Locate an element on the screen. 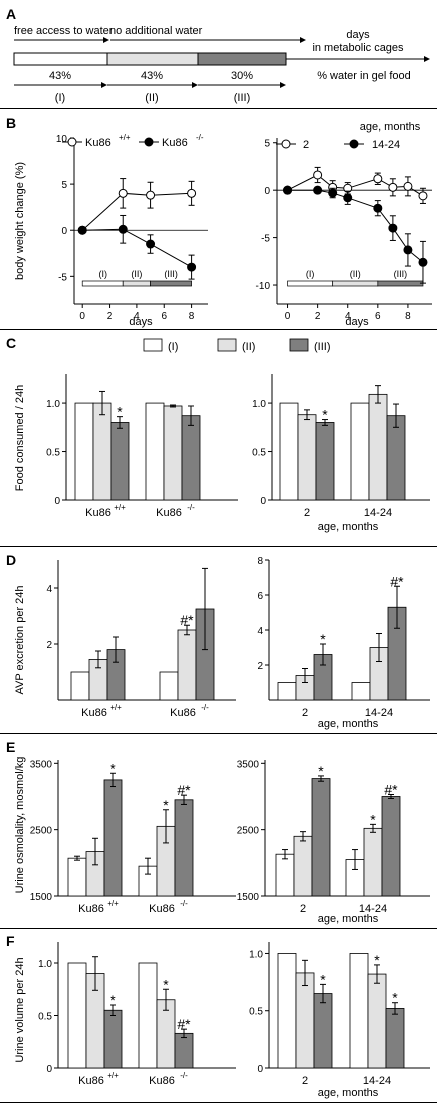 Image resolution: width=437 pixels, height=1105 pixels. legend-label: 14-24 is located at coordinates (386, 145).